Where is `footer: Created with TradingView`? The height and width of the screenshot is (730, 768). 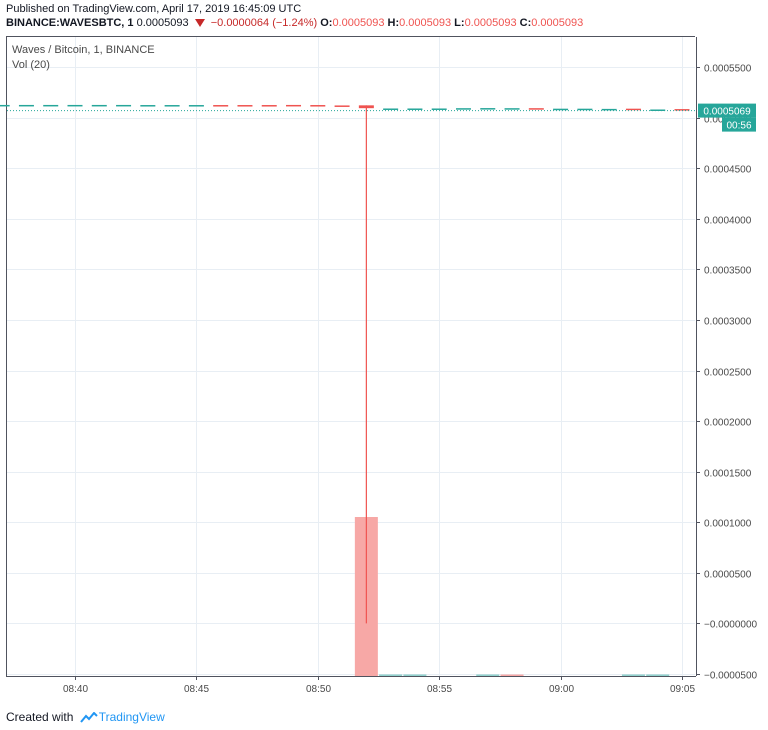
footer: Created with TradingView is located at coordinates (85, 717).